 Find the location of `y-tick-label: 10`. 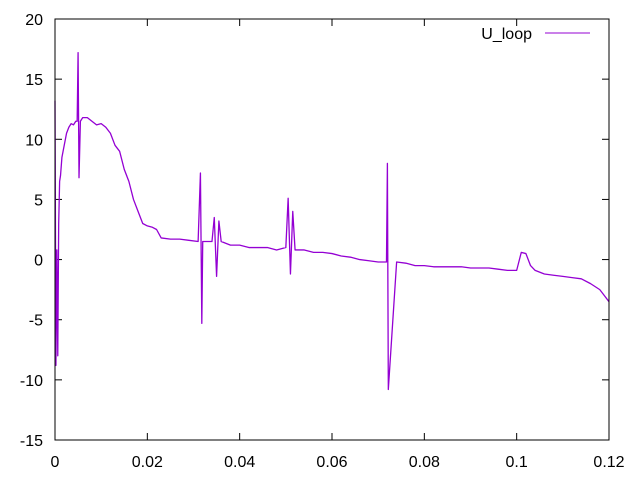

y-tick-label: 10 is located at coordinates (34, 140).